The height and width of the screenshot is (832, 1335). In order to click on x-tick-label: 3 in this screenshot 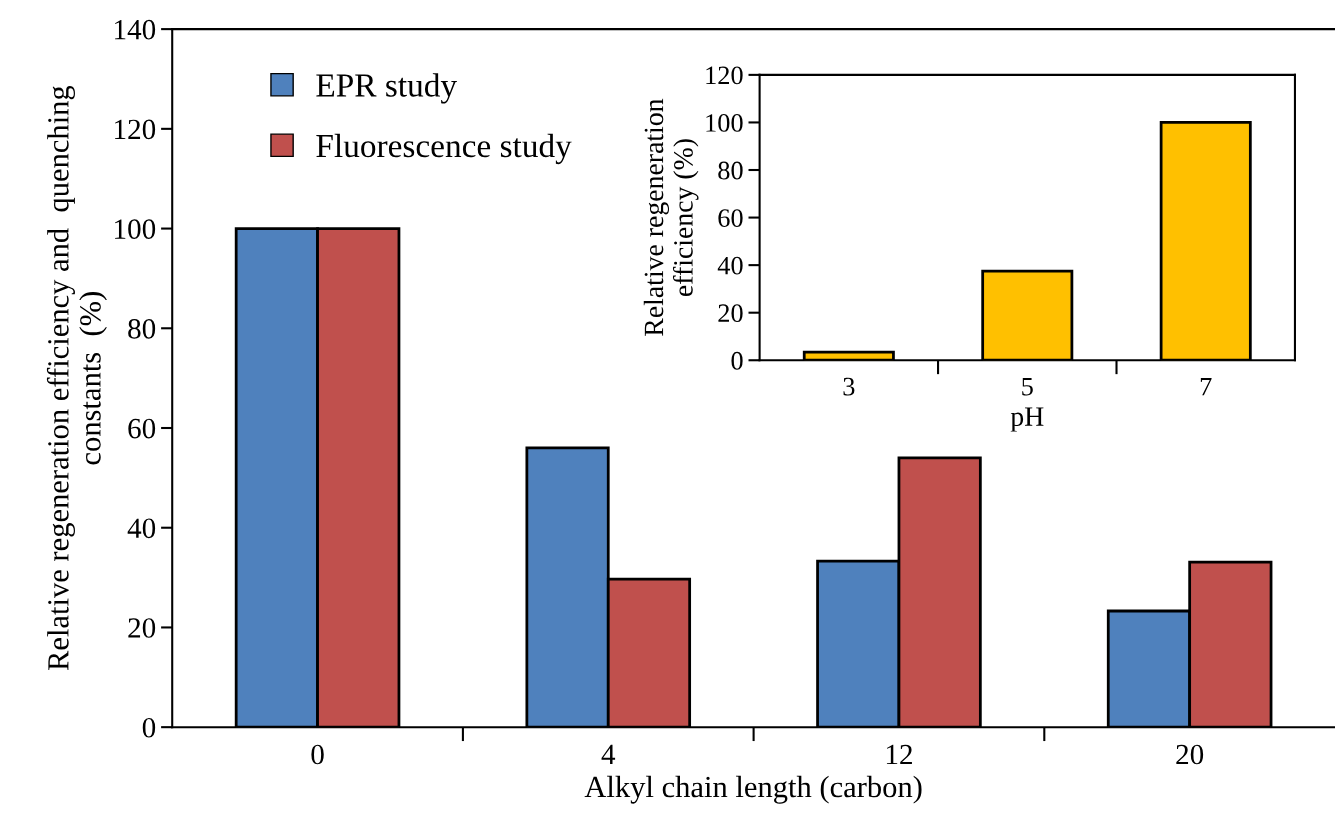, I will do `click(849, 386)`.